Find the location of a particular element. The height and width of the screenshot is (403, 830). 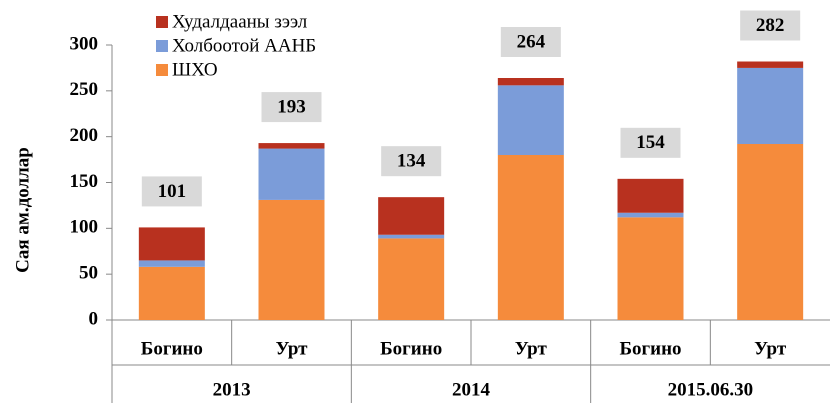

y-tick-label: 200 is located at coordinates (84, 135).